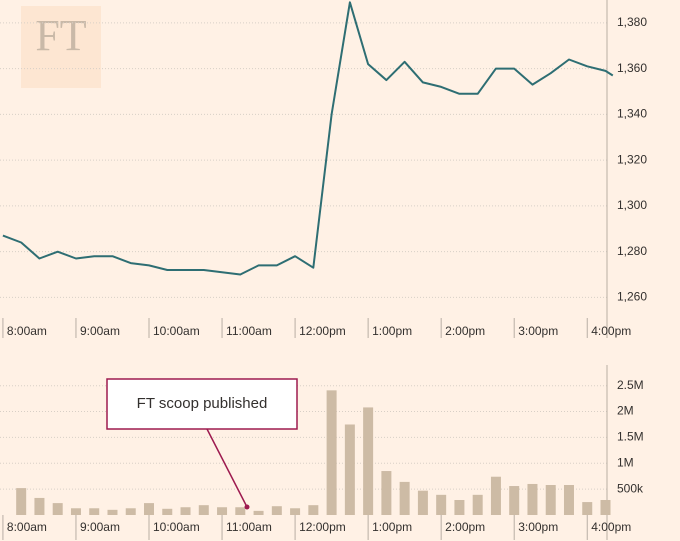 Image resolution: width=680 pixels, height=541 pixels. What do you see at coordinates (632, 114) in the screenshot?
I see `y-tick-label: 1,340` at bounding box center [632, 114].